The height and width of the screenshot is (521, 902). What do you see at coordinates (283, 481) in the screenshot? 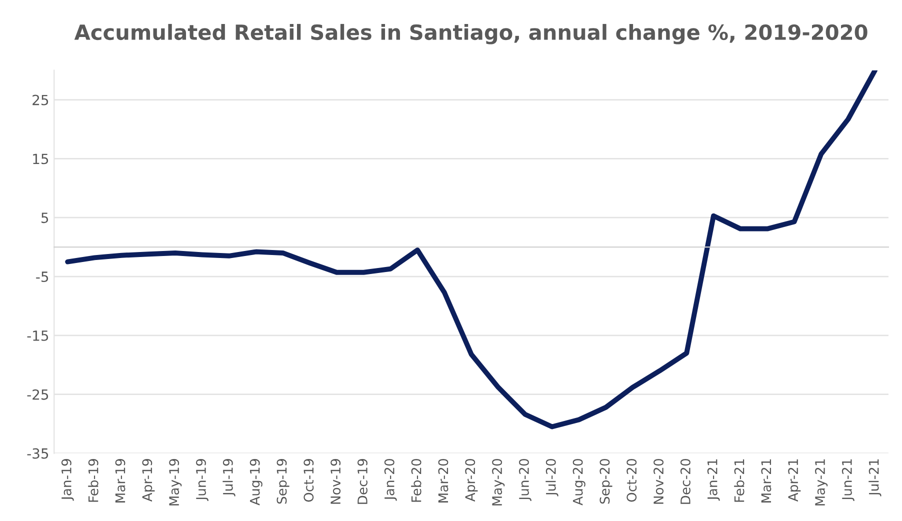
I see `x-tick-label: Sep-19` at bounding box center [283, 481].